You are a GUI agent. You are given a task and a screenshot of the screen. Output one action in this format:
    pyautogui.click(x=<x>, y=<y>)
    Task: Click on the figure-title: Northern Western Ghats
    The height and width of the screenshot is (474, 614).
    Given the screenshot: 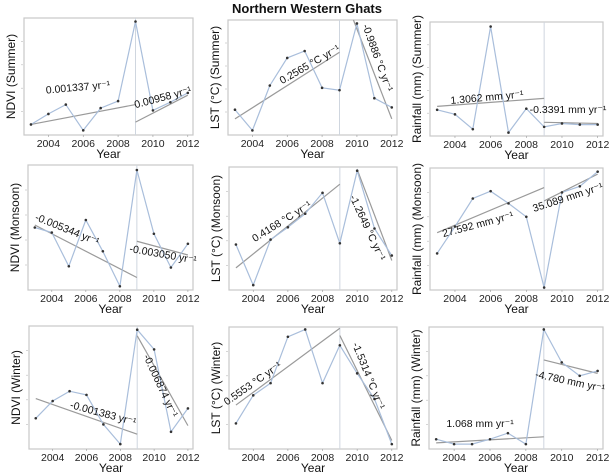 What is the action you would take?
    pyautogui.click(x=306, y=8)
    